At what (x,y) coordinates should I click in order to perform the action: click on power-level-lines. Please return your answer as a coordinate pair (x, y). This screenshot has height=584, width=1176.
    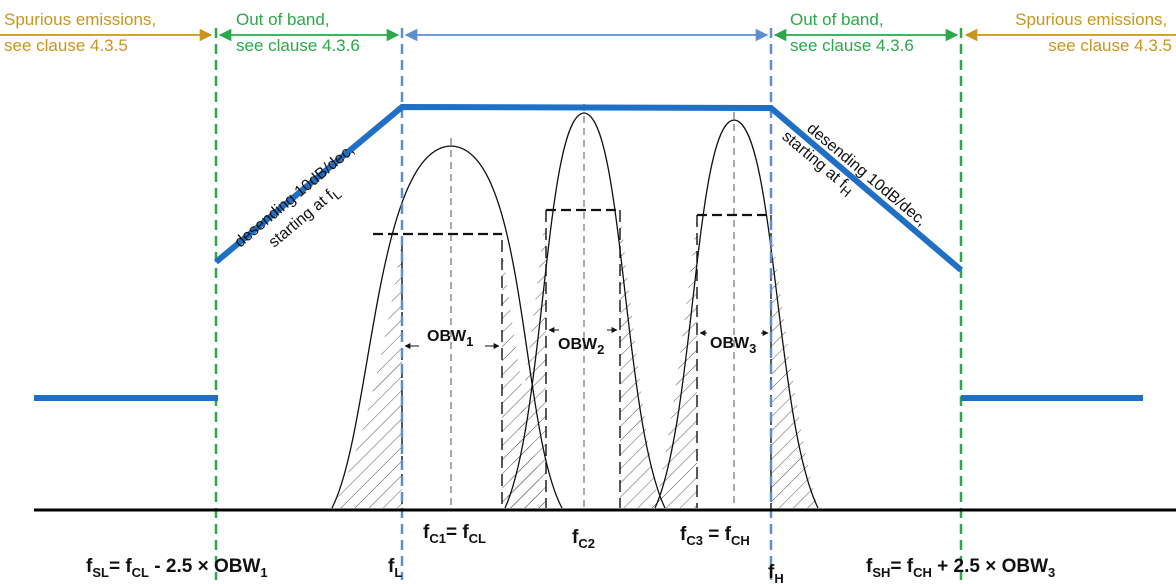
    Looking at the image, I should click on (572, 222).